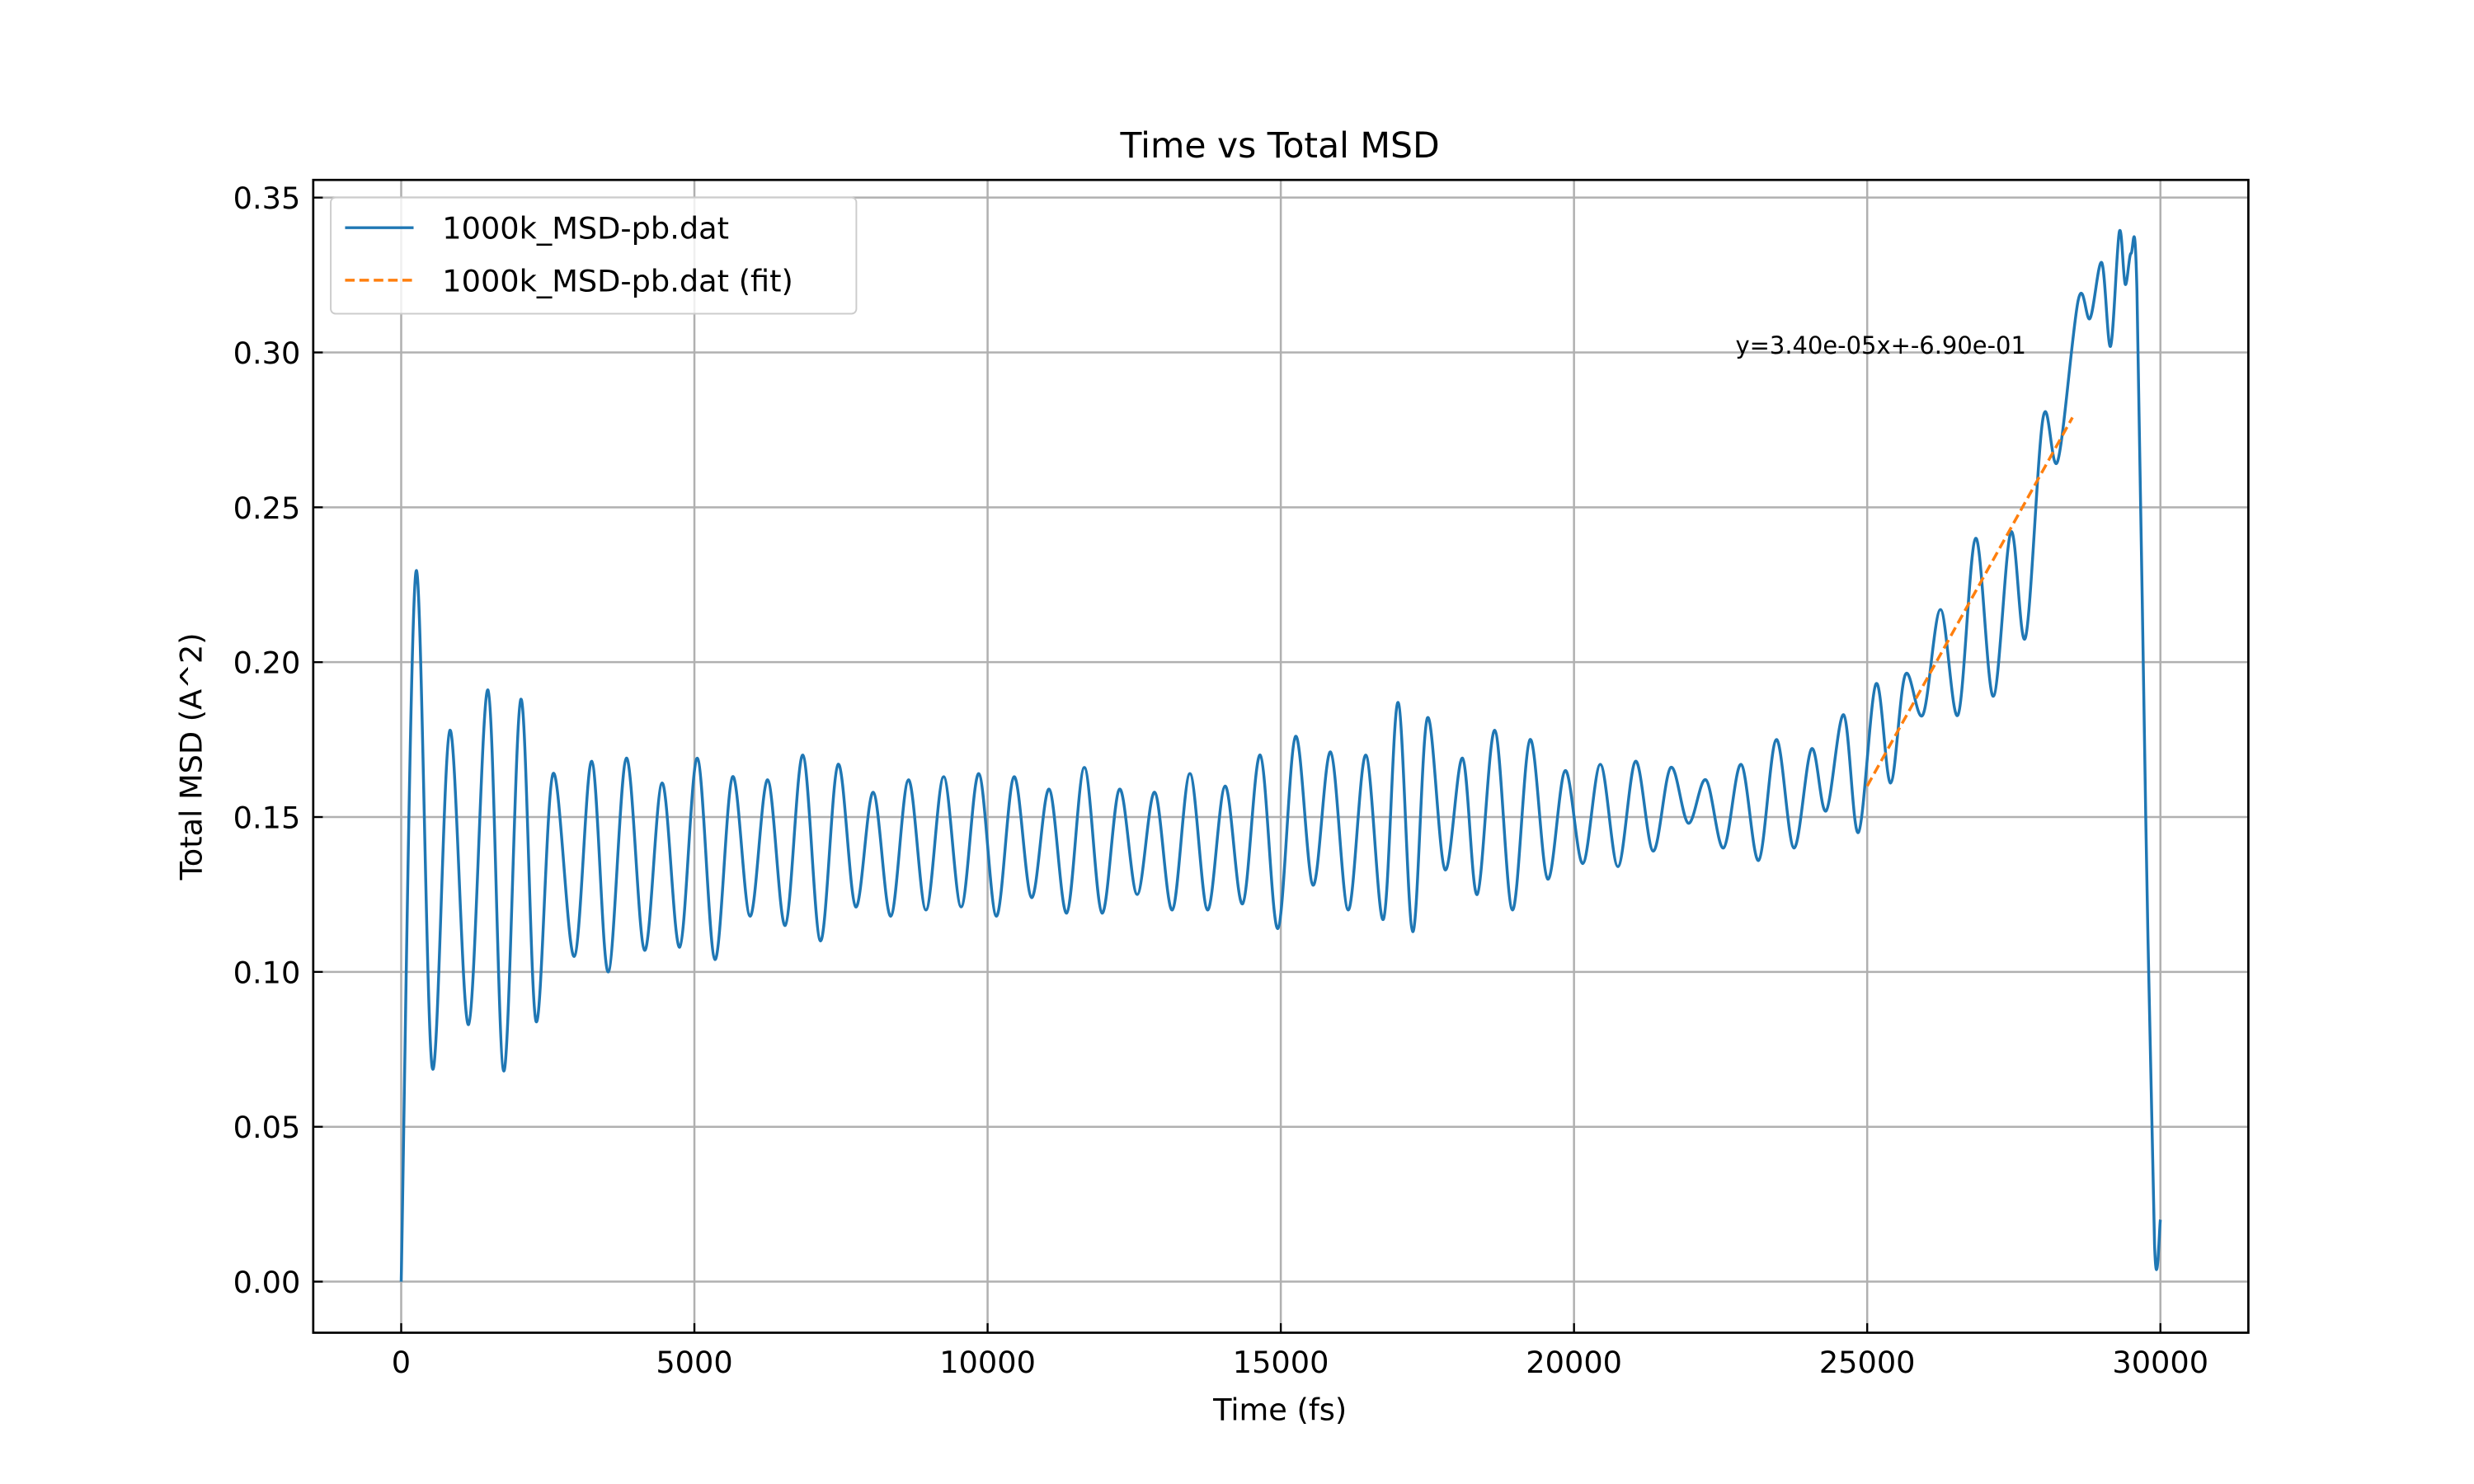 Image resolution: width=2474 pixels, height=1484 pixels. I want to click on y-tick-label: 0.00, so click(267, 1282).